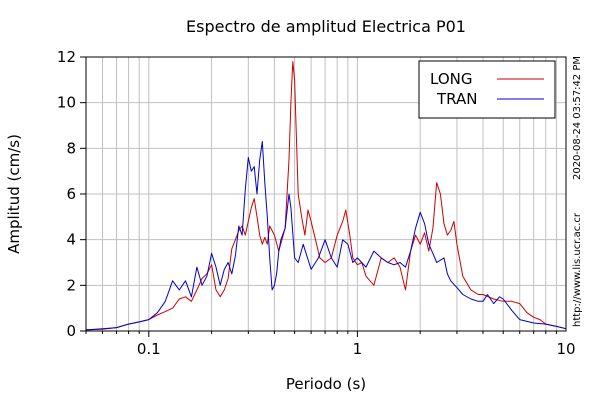 Image resolution: width=600 pixels, height=400 pixels. I want to click on y-axis-label: Amplitud (cm/s), so click(14, 194).